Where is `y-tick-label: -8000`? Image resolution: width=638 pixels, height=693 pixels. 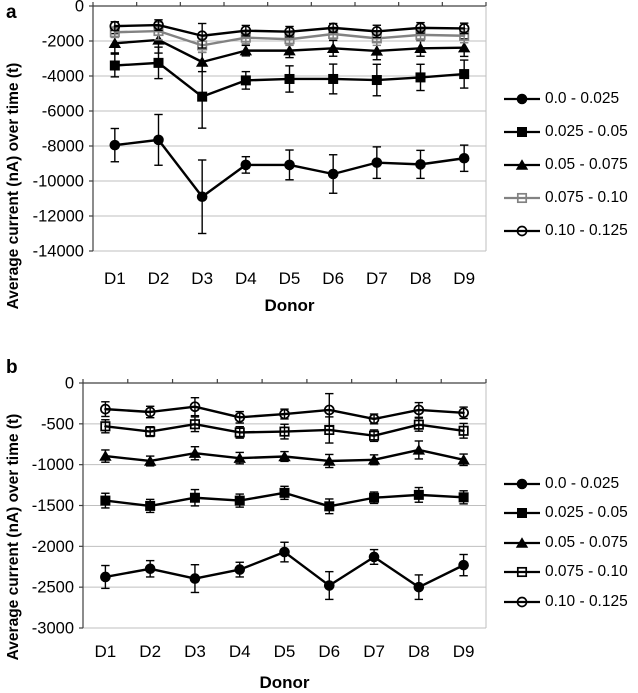 y-tick-label: -8000 is located at coordinates (63, 147).